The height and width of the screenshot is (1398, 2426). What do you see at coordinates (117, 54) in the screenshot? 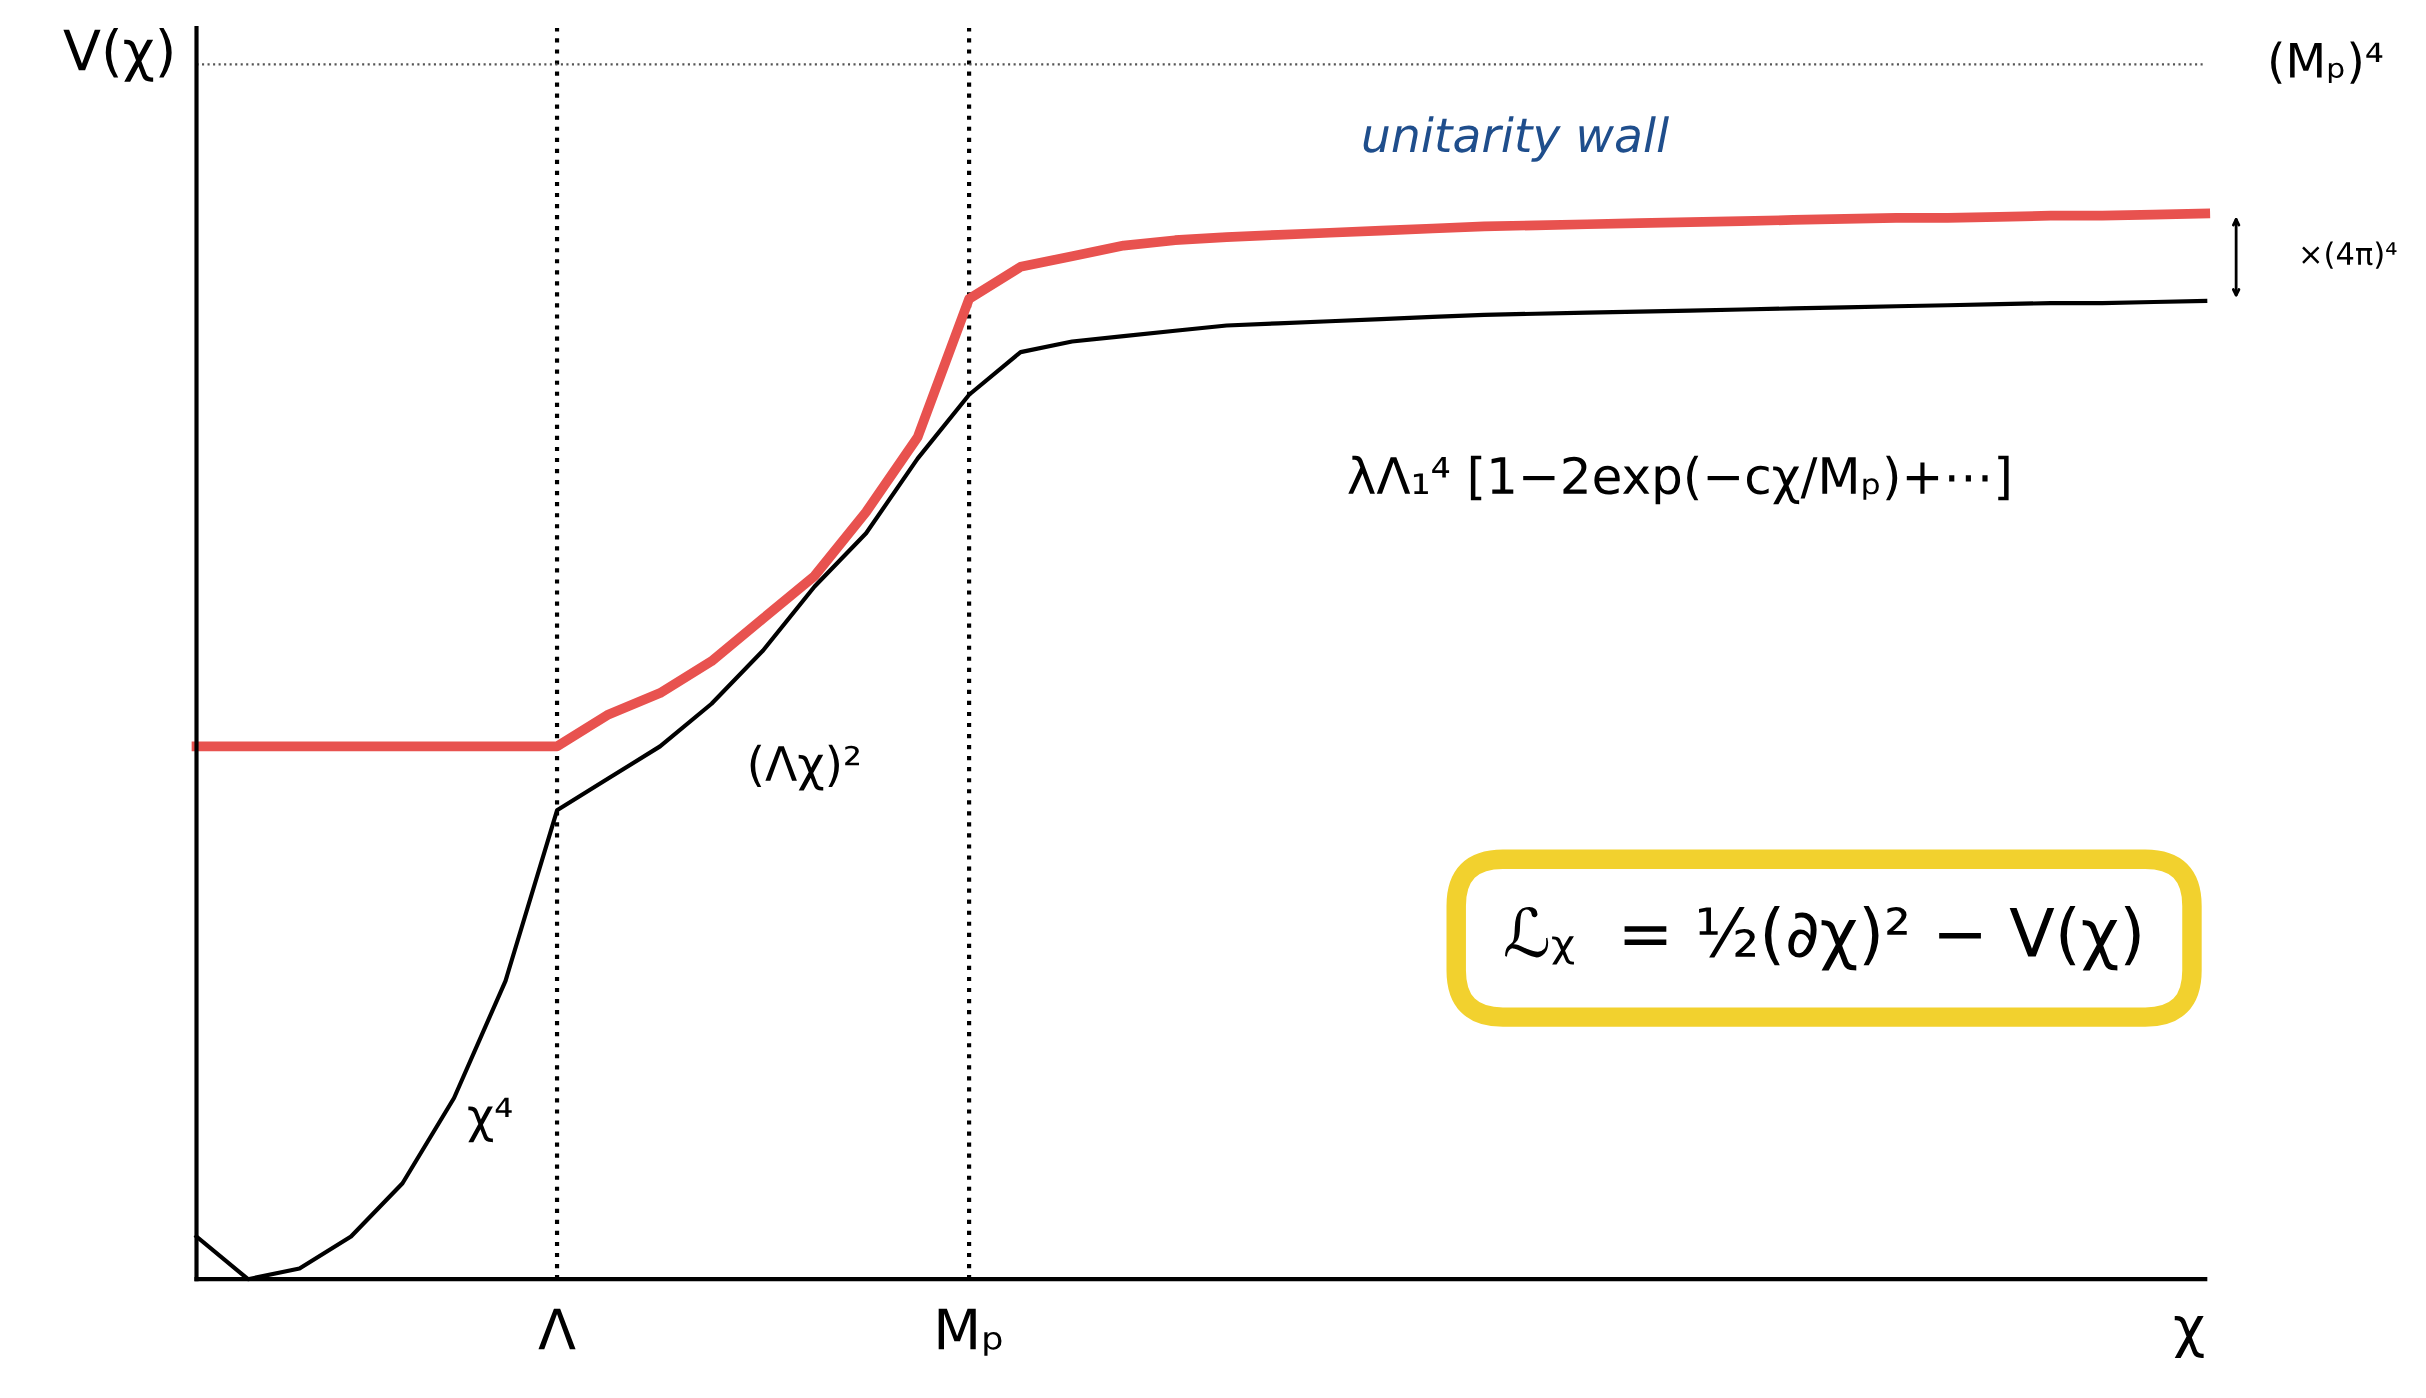
I see `y-axis-title: V(χ)` at bounding box center [117, 54].